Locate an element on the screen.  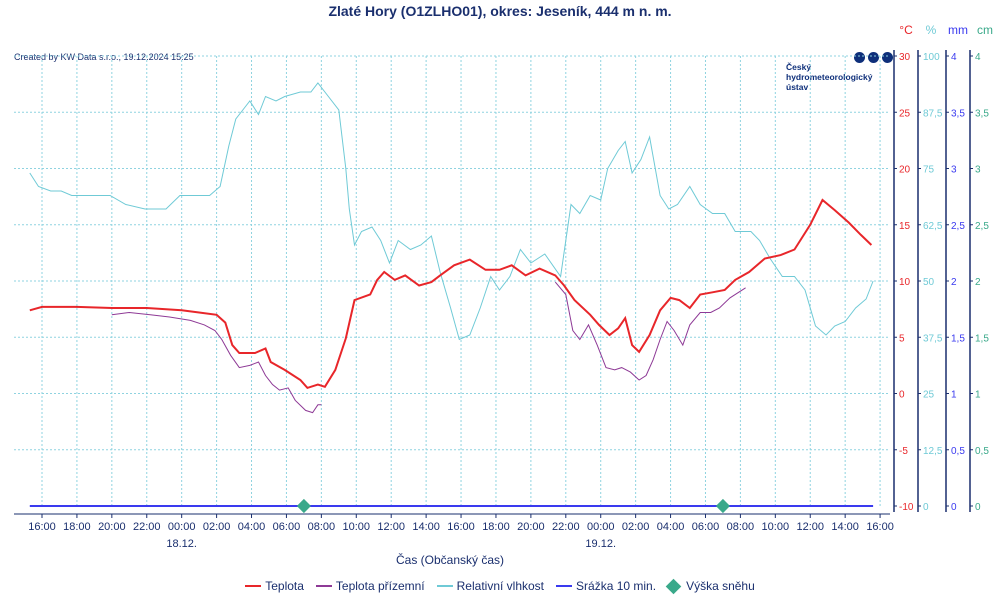
y-tick-label: -5 is located at coordinates (903, 451).